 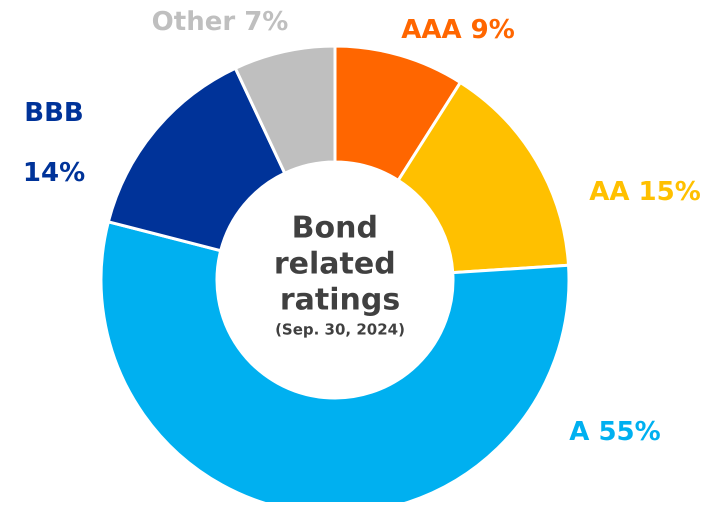 What do you see at coordinates (645, 192) in the screenshot?
I see `slice-label: AA 15%` at bounding box center [645, 192].